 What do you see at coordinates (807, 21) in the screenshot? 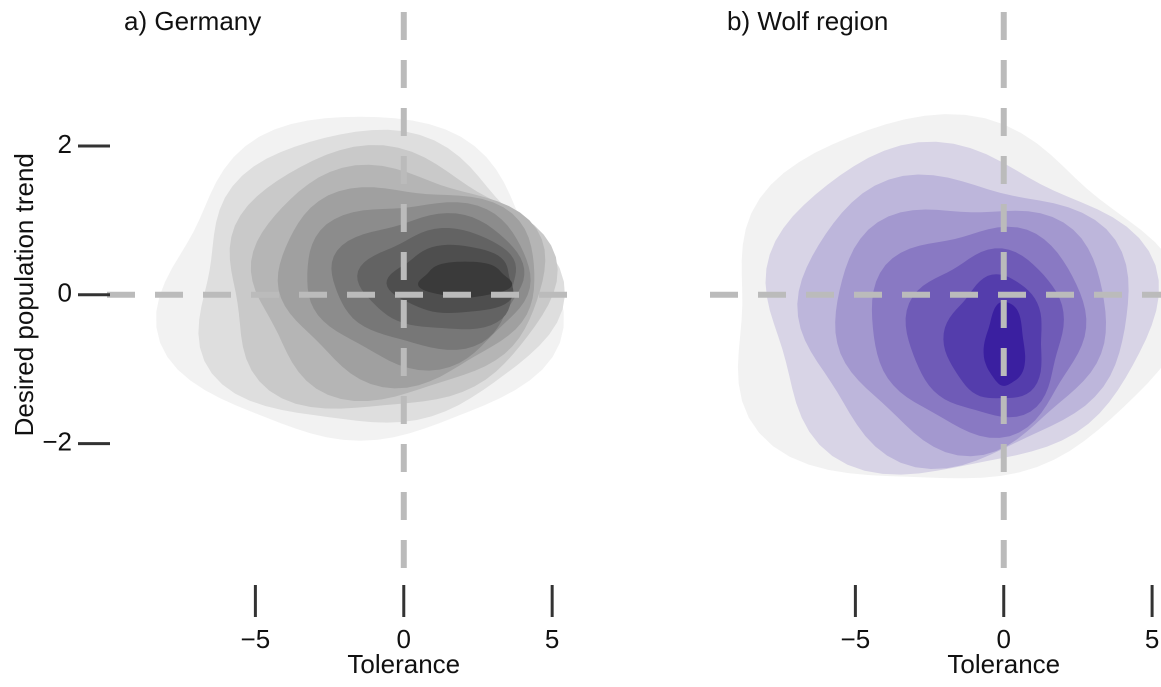
I see `panel-title: b) Wolf region` at bounding box center [807, 21].